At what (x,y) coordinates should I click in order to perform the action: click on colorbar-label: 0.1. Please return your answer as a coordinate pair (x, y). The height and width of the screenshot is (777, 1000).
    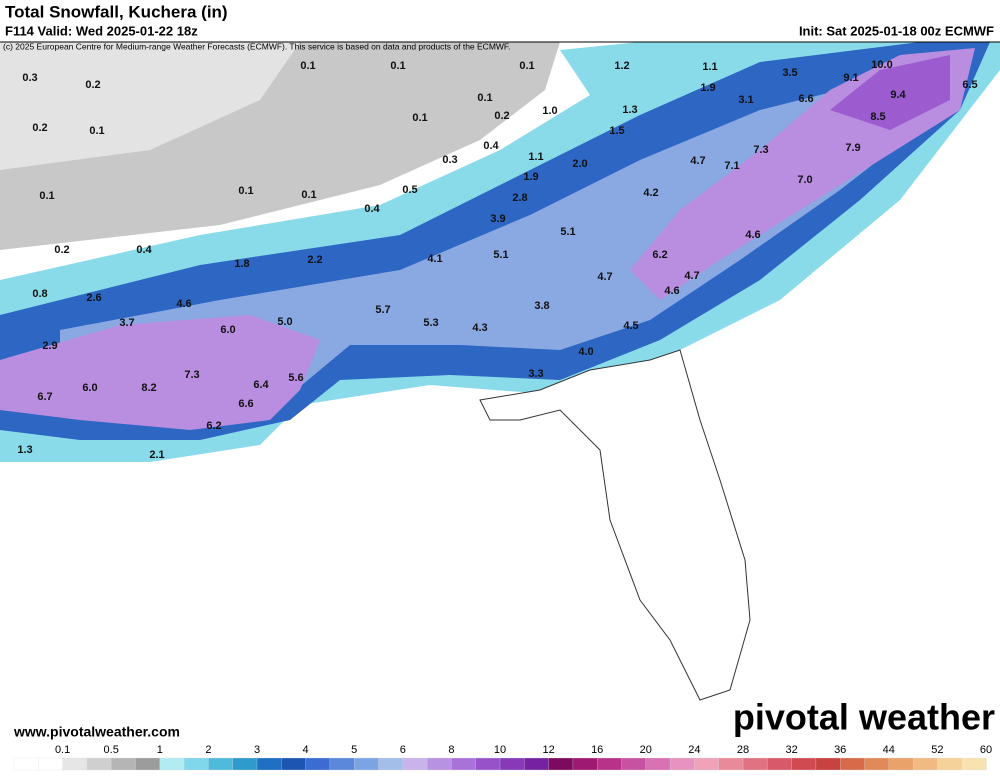
    Looking at the image, I should click on (62, 750).